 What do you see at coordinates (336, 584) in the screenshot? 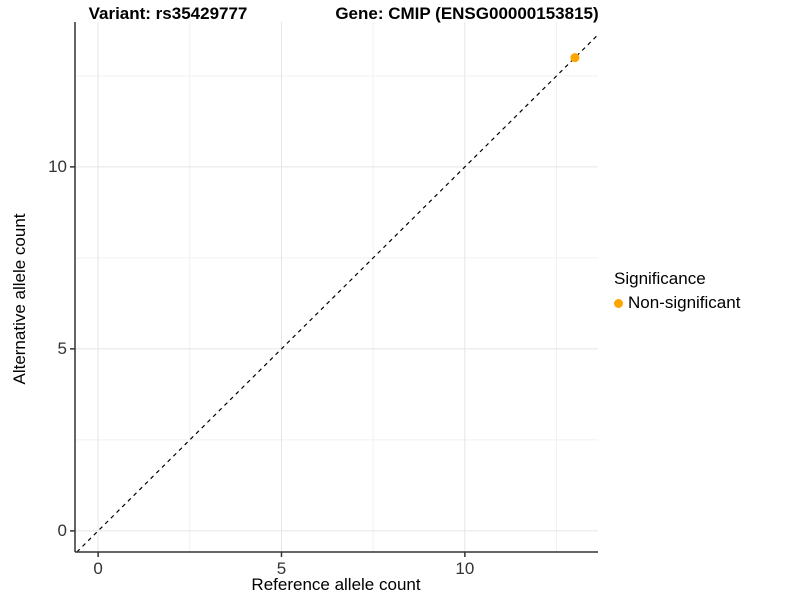
I see `x-axis-title: Reference allele count` at bounding box center [336, 584].